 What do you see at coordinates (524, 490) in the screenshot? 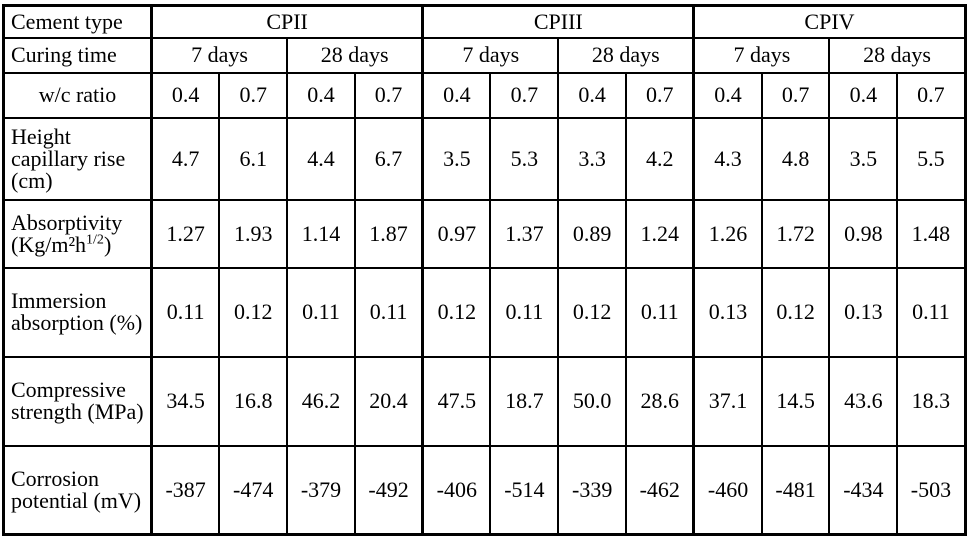
I see `data-cell: -514` at bounding box center [524, 490].